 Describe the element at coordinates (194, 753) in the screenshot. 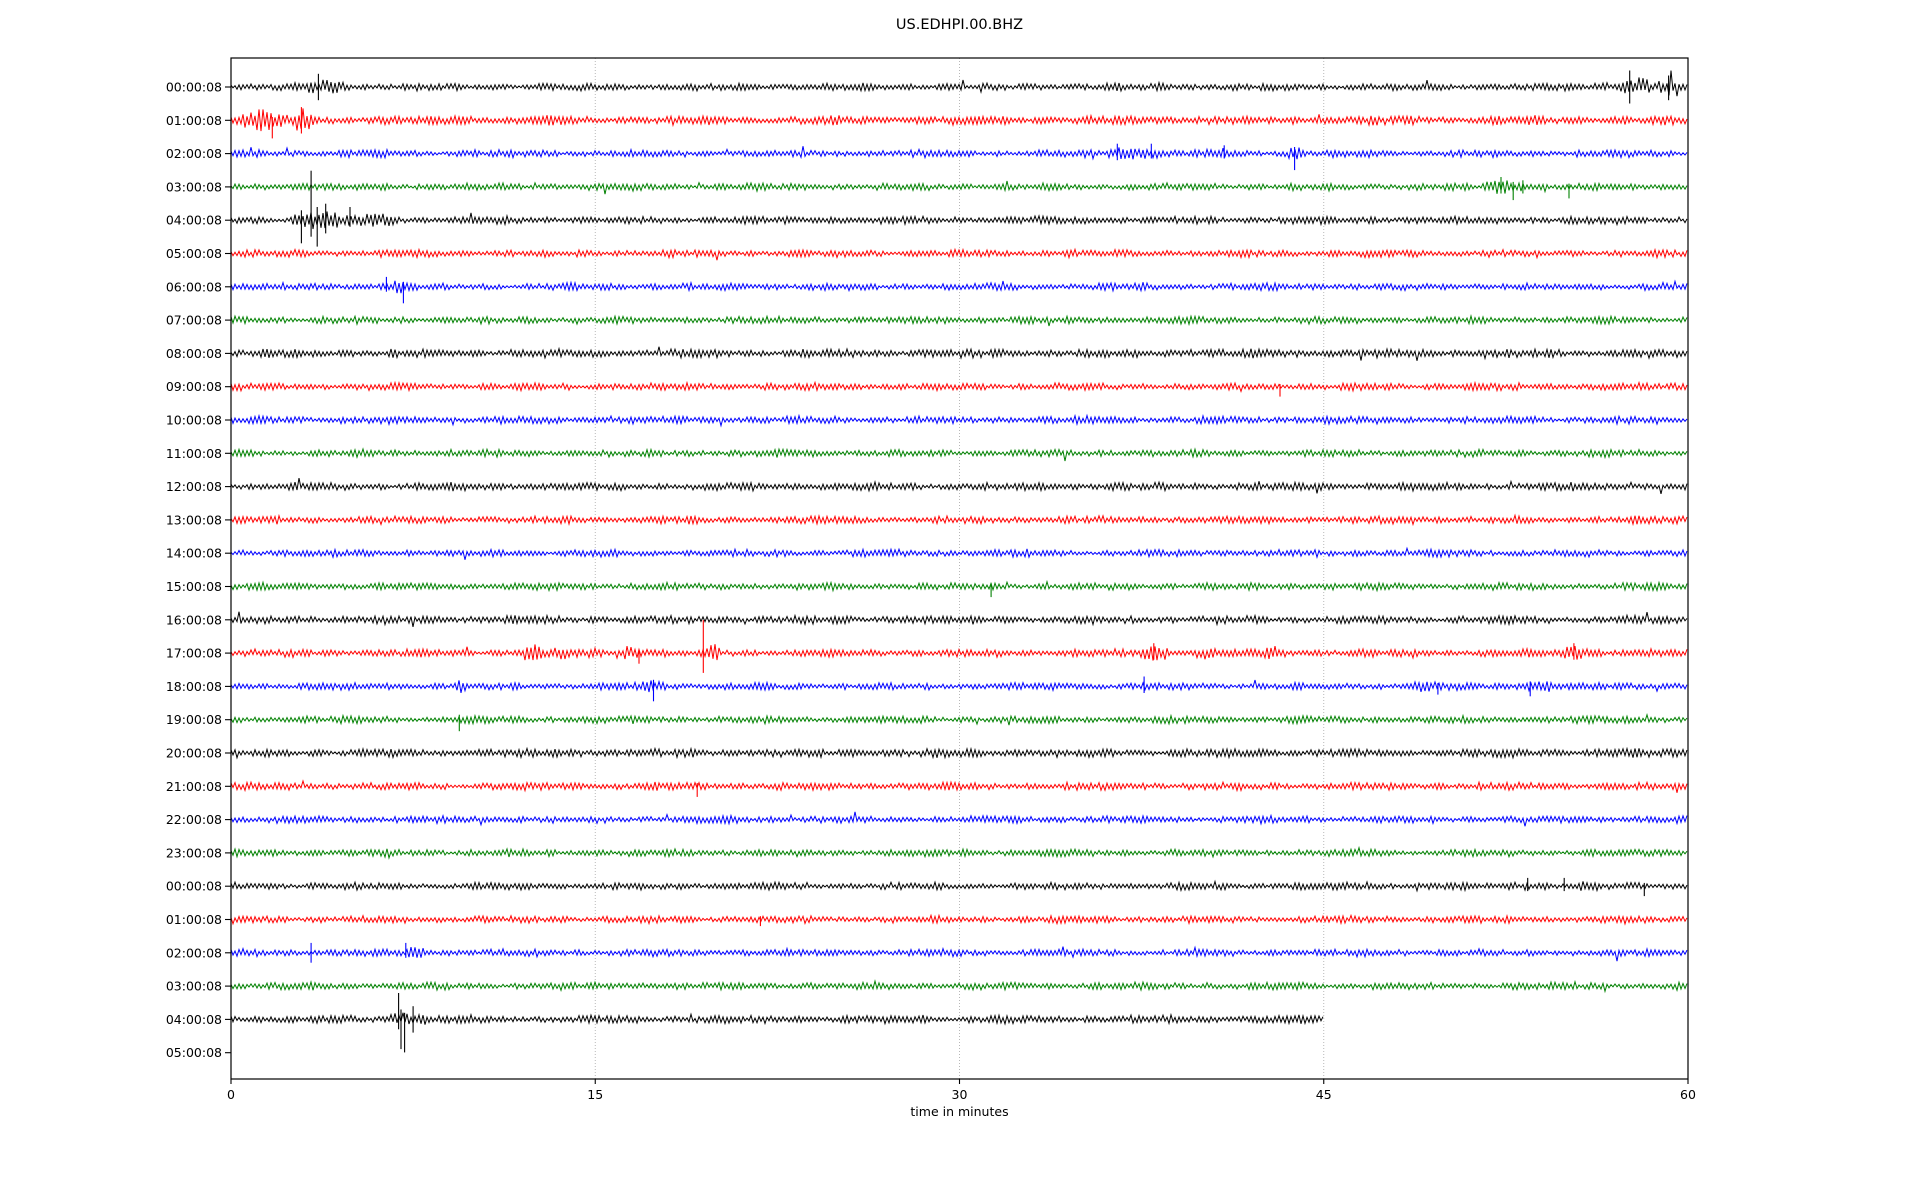

I see `y-tick-label: 20:00:08` at that location.